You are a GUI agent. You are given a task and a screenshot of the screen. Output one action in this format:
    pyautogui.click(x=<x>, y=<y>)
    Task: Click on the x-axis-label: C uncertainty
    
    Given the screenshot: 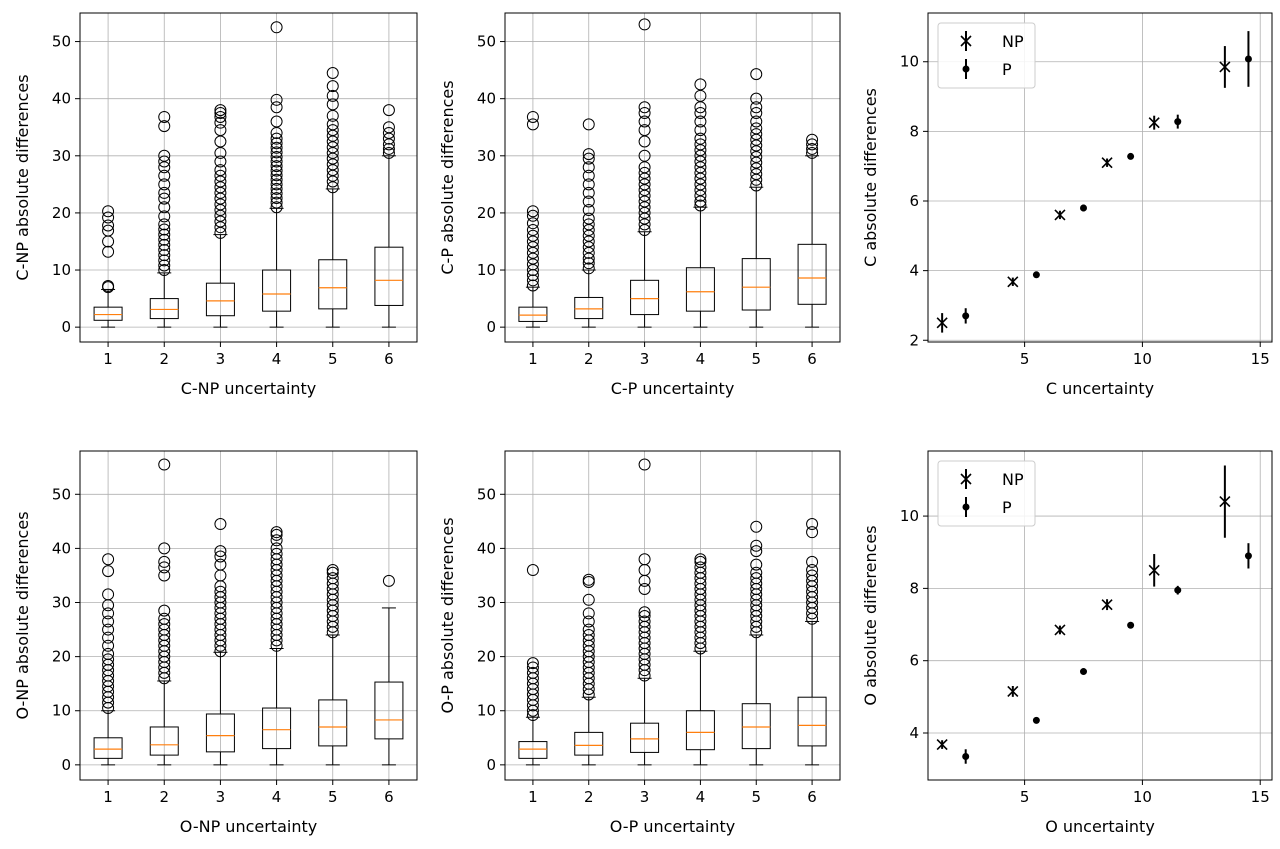 What is the action you would take?
    pyautogui.click(x=1100, y=388)
    